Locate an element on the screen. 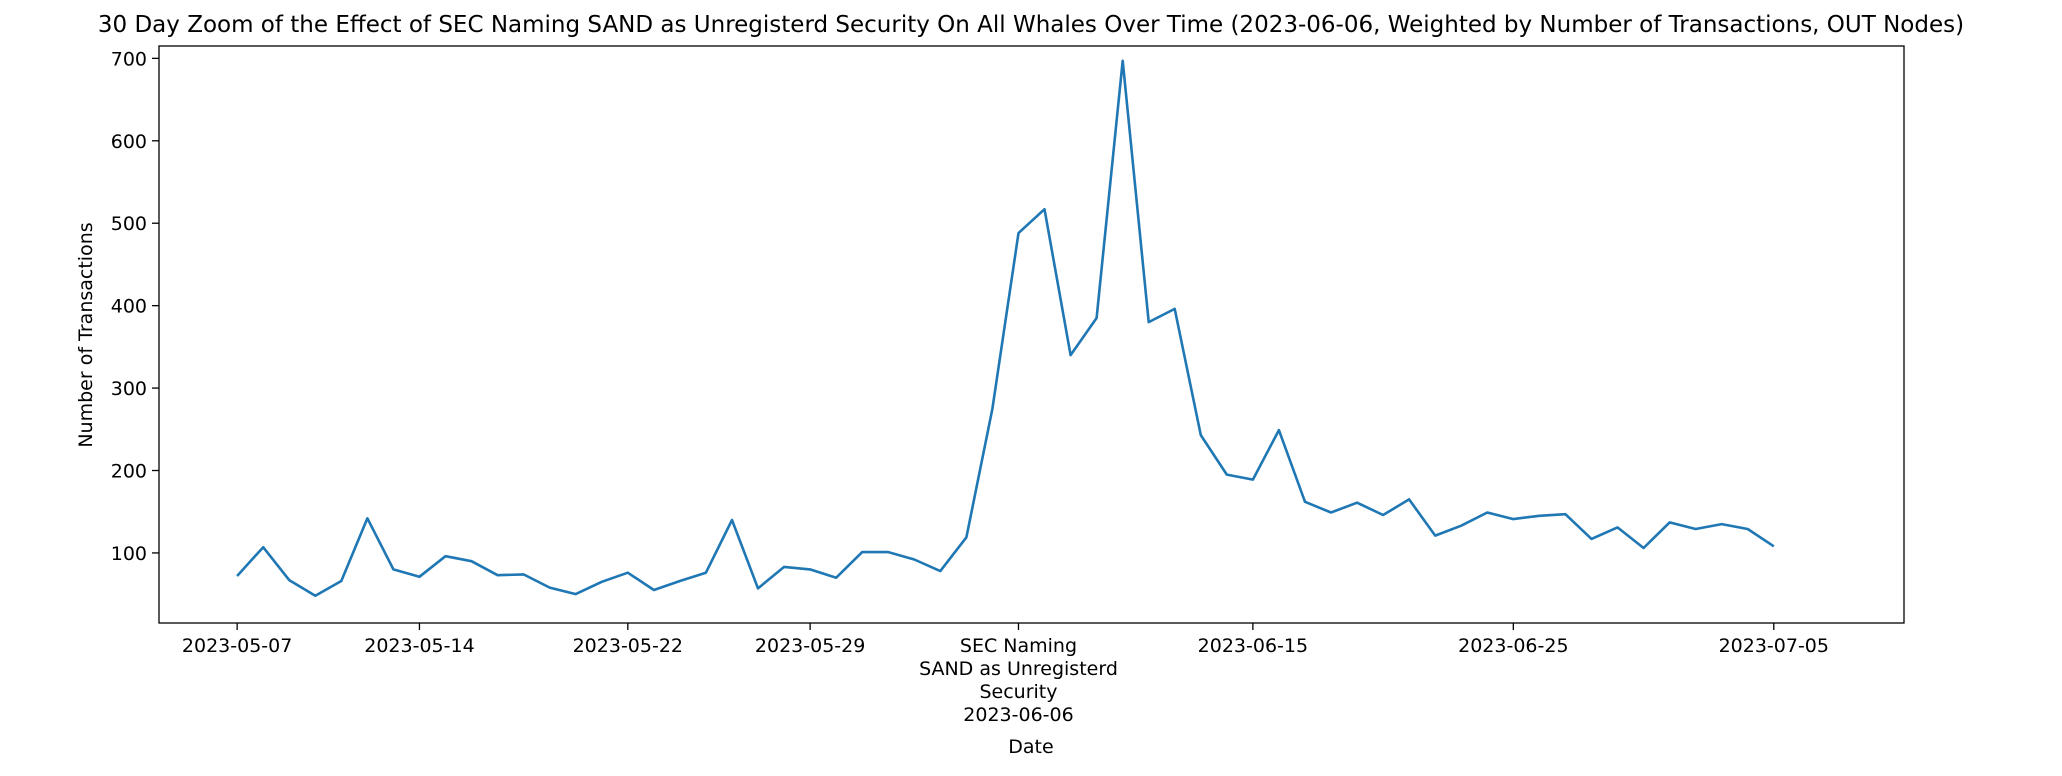 This screenshot has height=776, width=2062. y-tick-label: 400 is located at coordinates (129, 307).